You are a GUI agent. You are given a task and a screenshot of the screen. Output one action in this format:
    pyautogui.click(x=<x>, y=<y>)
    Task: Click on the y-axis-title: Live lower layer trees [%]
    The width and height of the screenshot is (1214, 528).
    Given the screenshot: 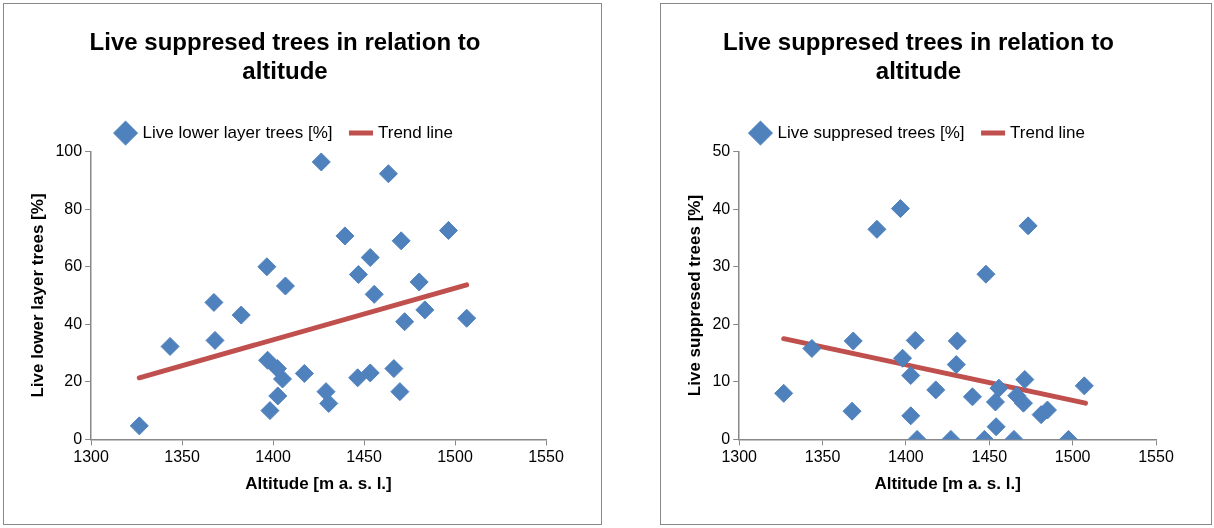 What is the action you would take?
    pyautogui.click(x=37, y=295)
    